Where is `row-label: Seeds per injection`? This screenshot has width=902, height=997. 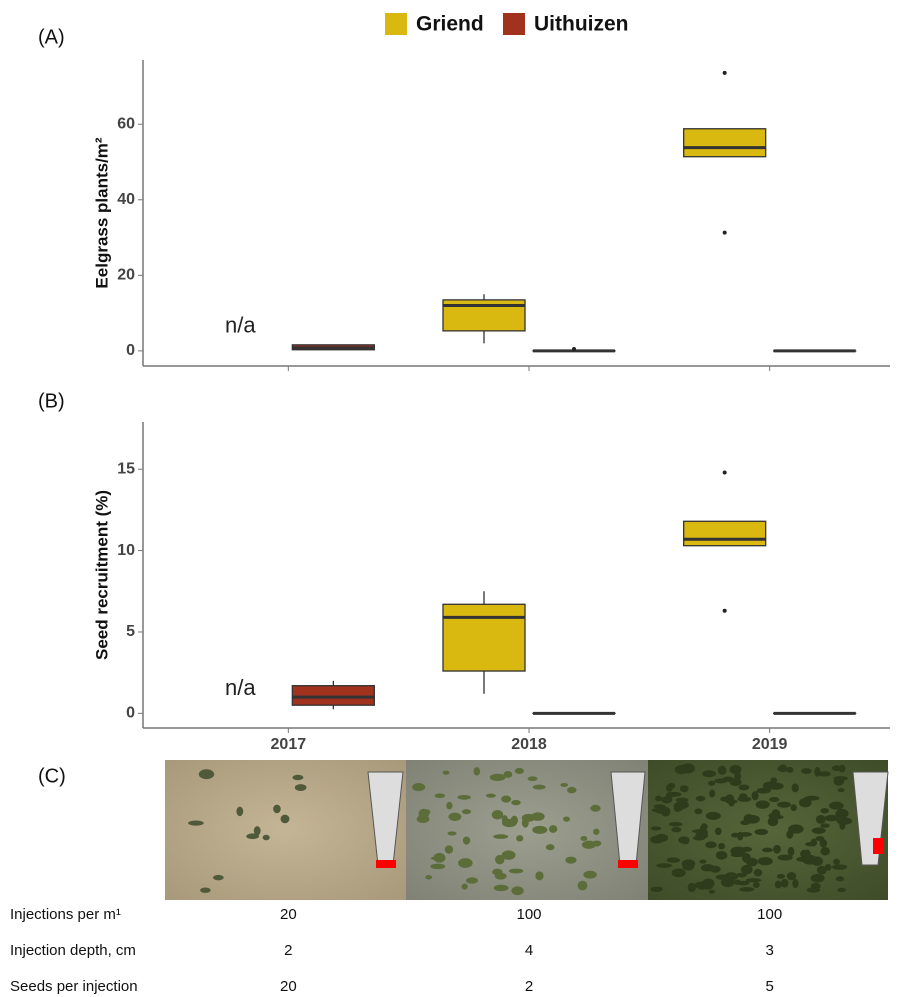 row-label: Seeds per injection is located at coordinates (74, 986).